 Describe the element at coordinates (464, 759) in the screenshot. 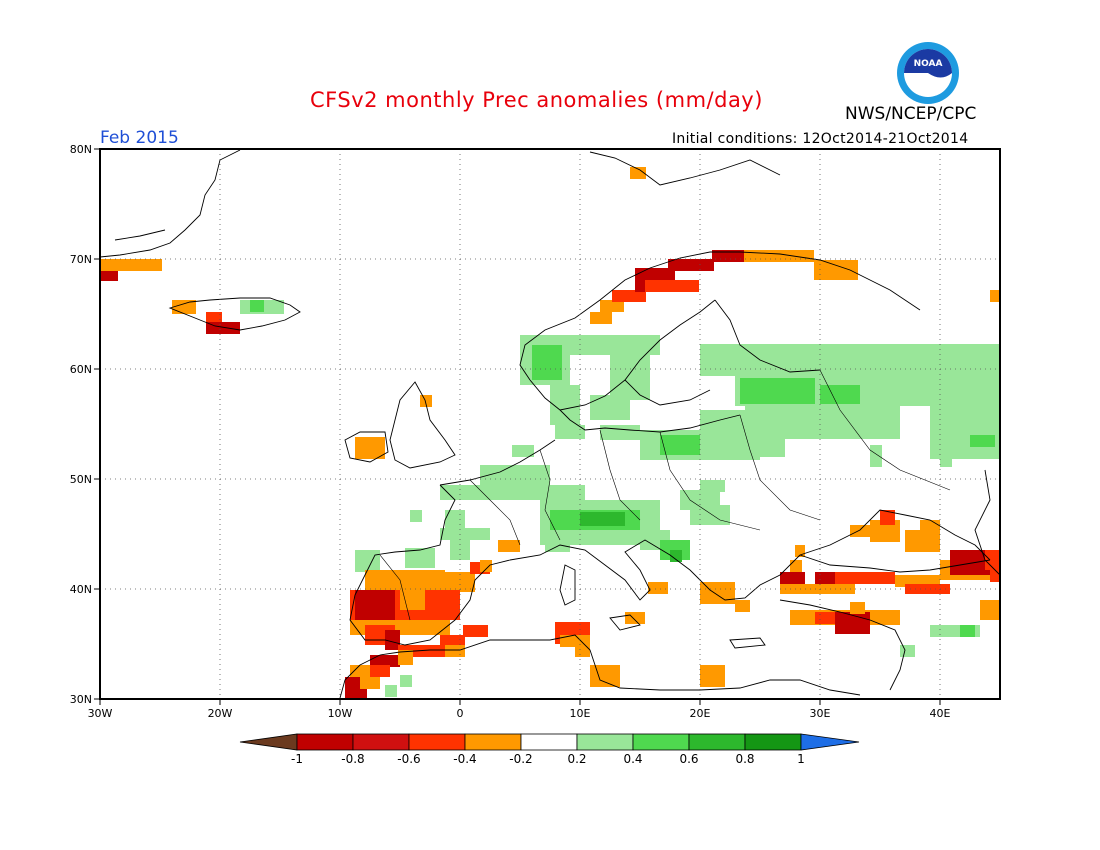

I see `colorbar-label: -0.4` at that location.